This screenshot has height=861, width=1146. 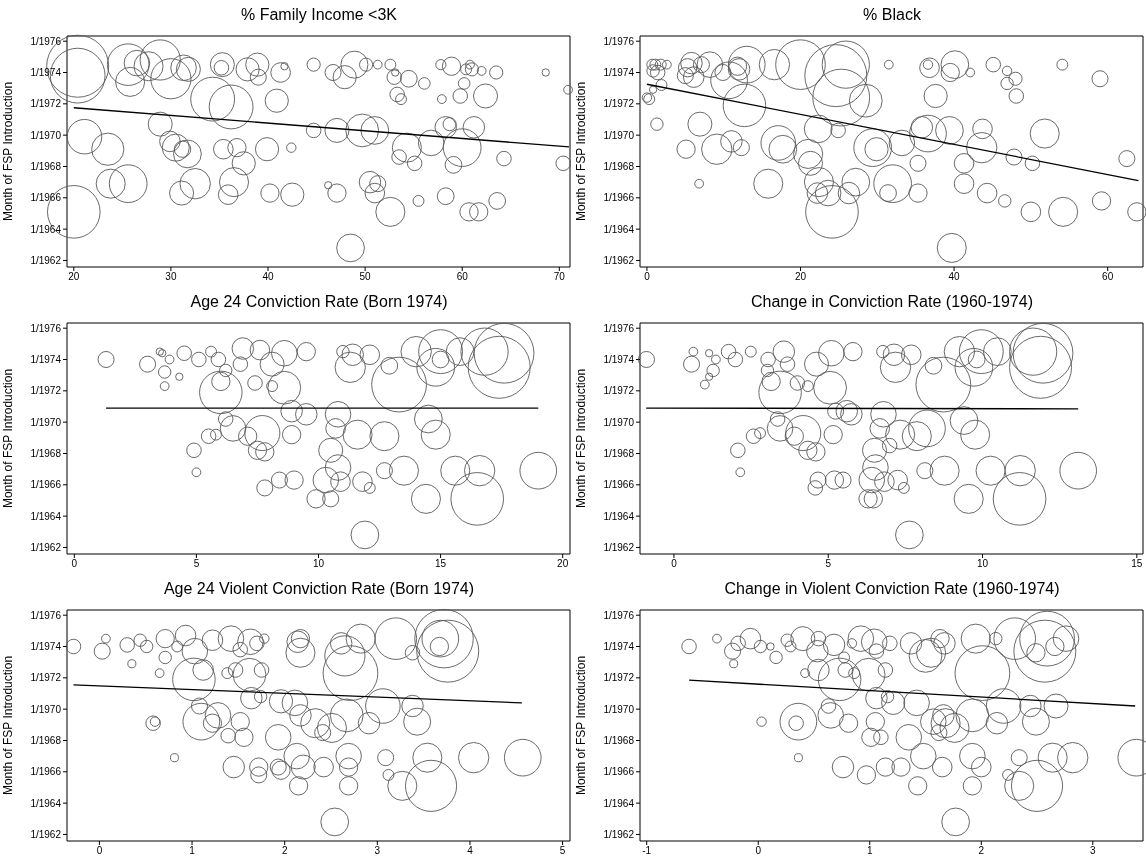 I want to click on x-tick-label: 4, so click(x=470, y=851).